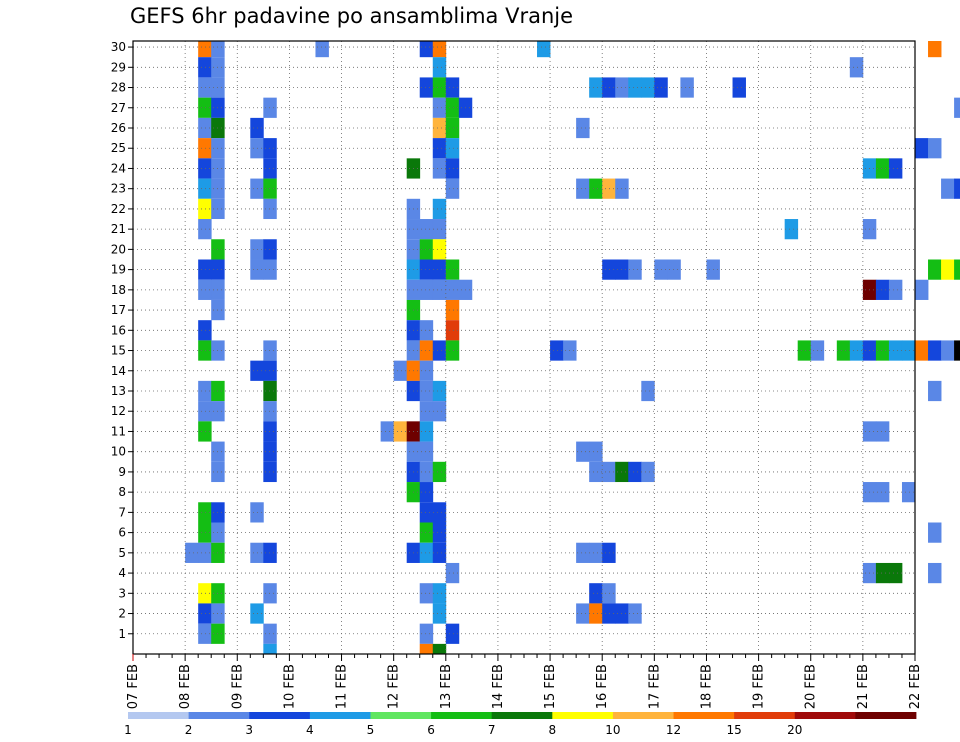  Describe the element at coordinates (122, 593) in the screenshot. I see `y-tick-label: 3` at that location.